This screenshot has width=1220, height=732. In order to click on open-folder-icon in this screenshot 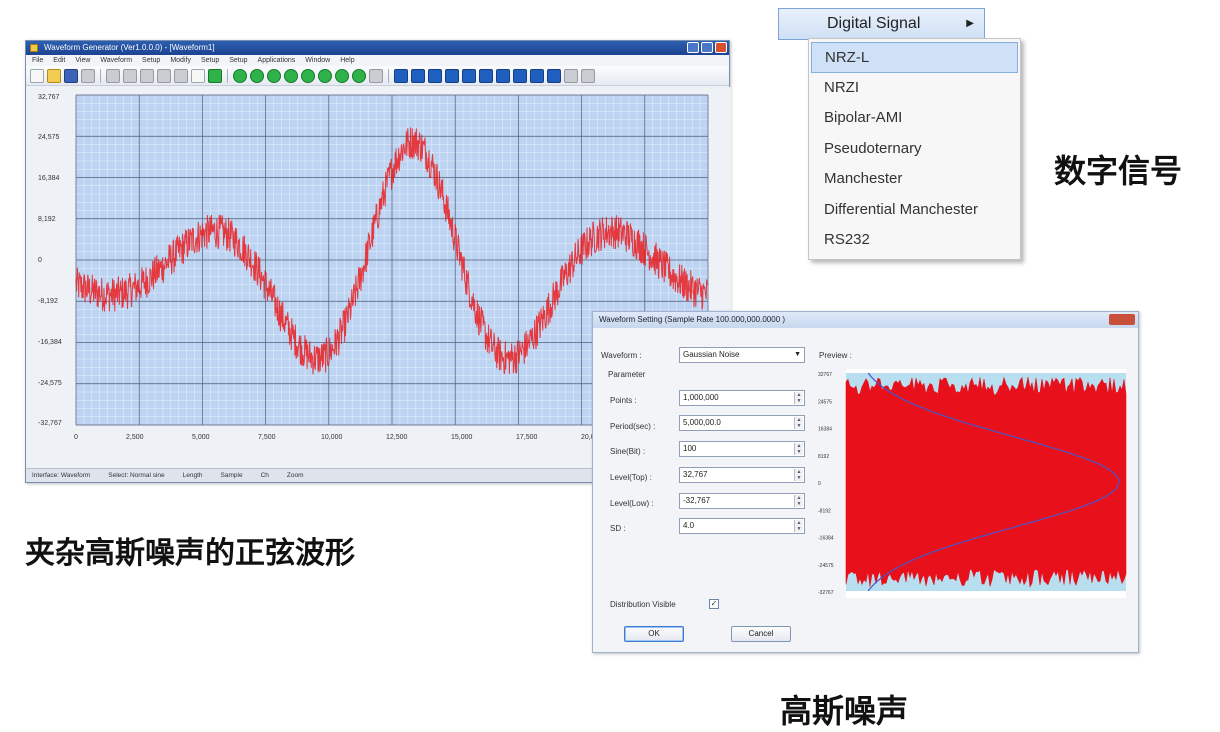, I will do `click(54, 75)`.